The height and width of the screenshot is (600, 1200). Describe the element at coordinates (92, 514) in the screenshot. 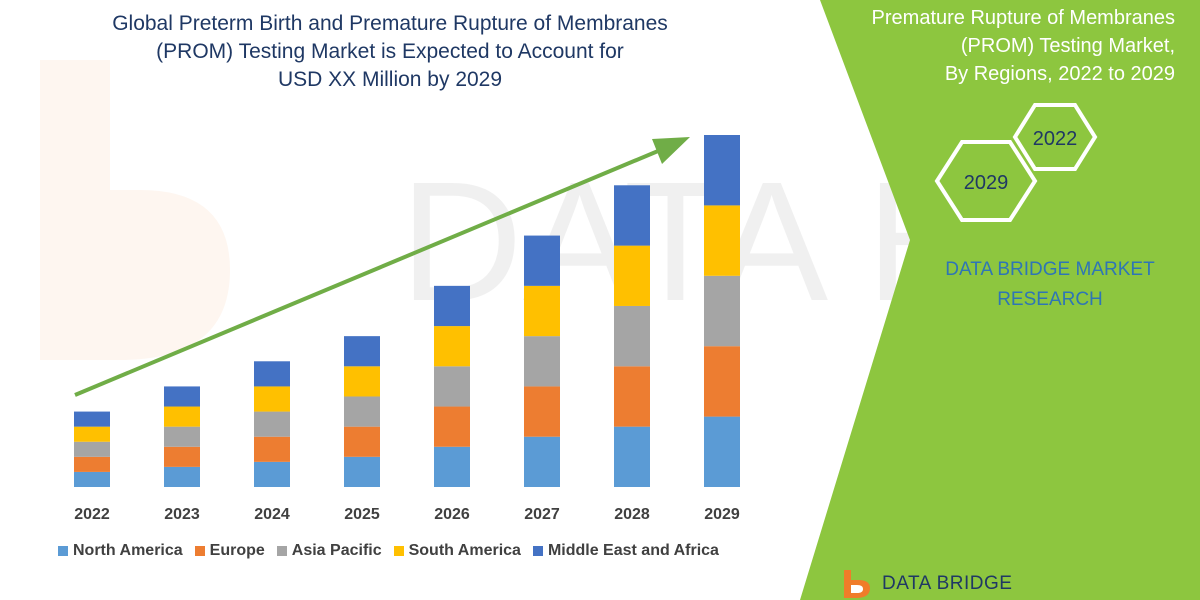

I see `x-tick-label-2022: 2022` at that location.